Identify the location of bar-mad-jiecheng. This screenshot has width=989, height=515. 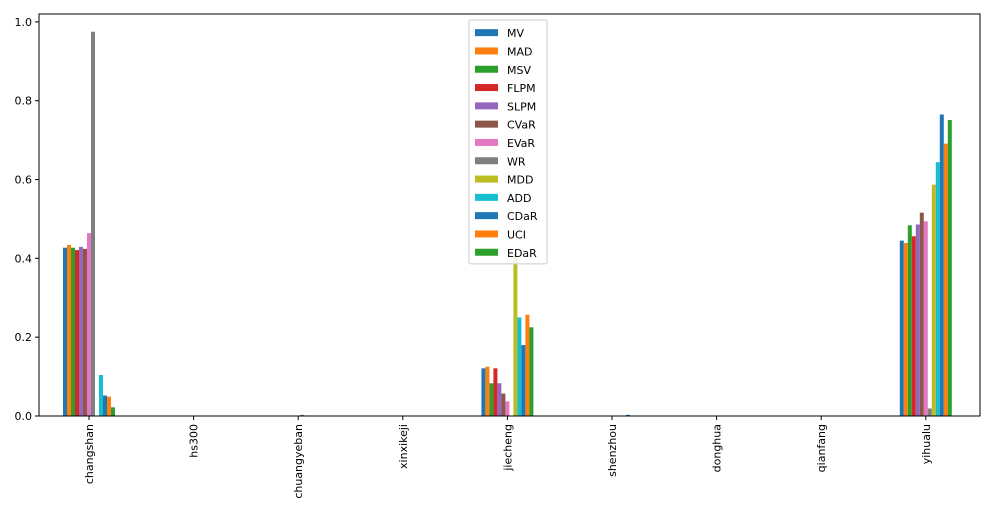
(487, 391).